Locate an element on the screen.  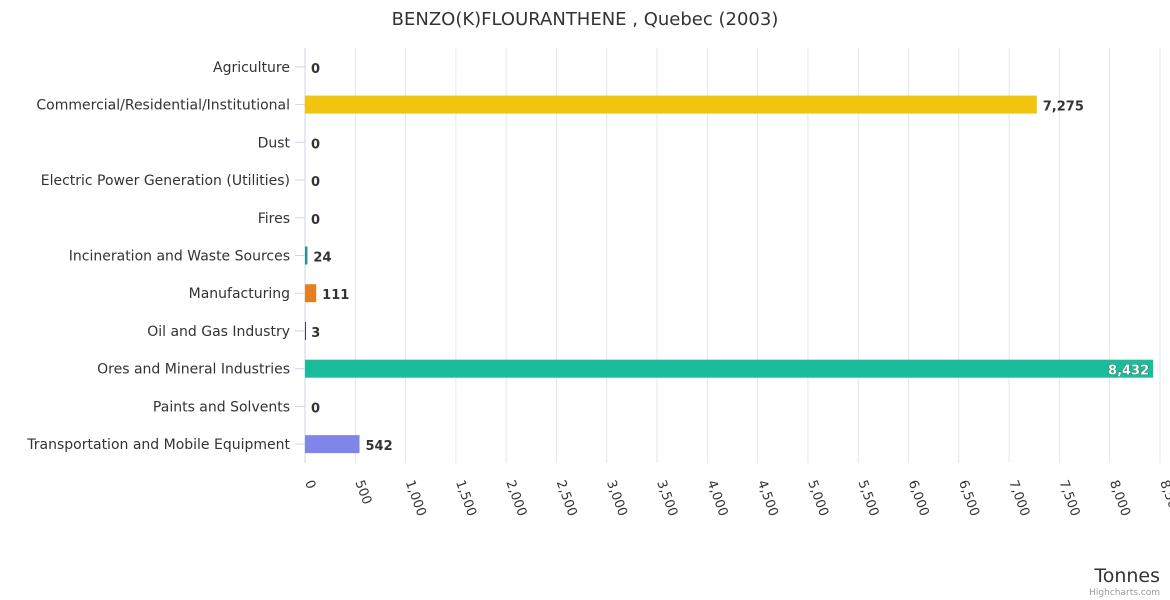
category-label: Incineration and Waste Sources is located at coordinates (179, 257).